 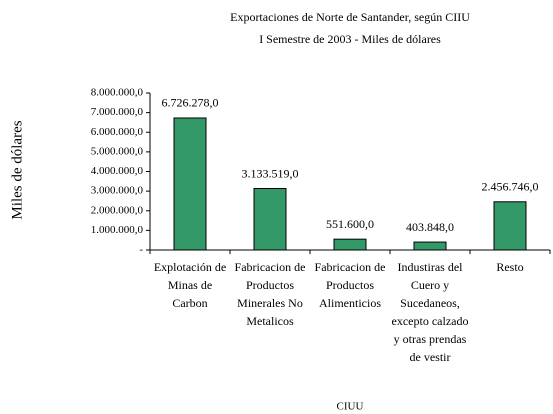 I want to click on y-tick-label: 4.000.000,0, so click(x=117, y=171).